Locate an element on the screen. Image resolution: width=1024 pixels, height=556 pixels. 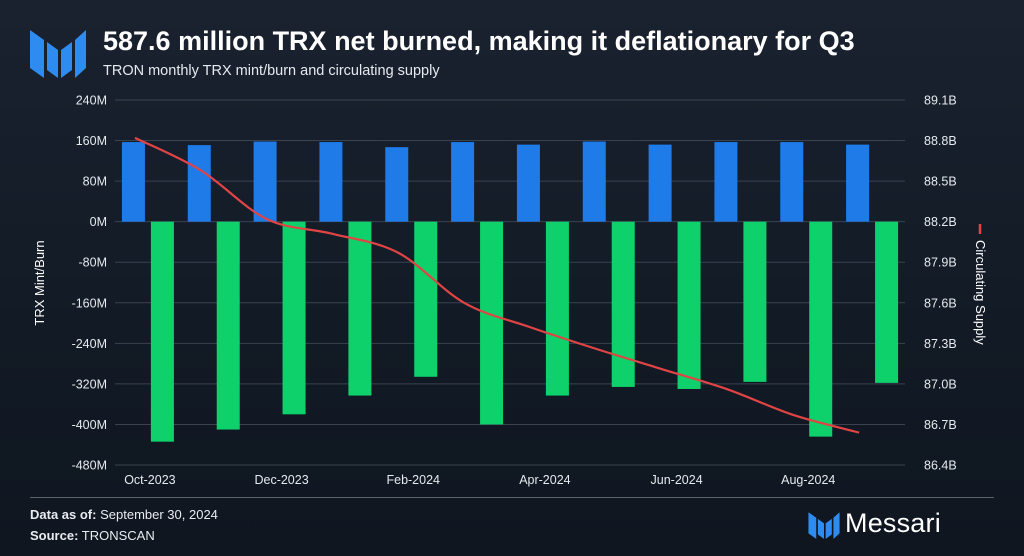
data-as-of-label: Data as of: is located at coordinates (63, 514).